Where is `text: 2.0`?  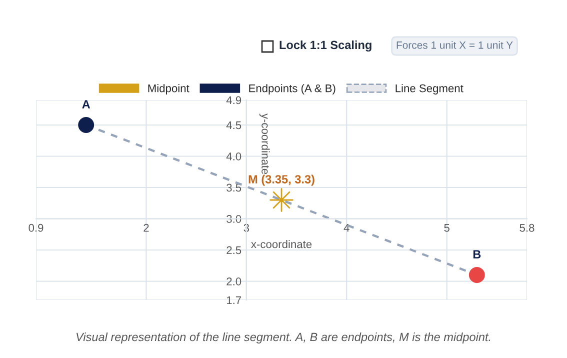
text: 2.0 is located at coordinates (234, 282).